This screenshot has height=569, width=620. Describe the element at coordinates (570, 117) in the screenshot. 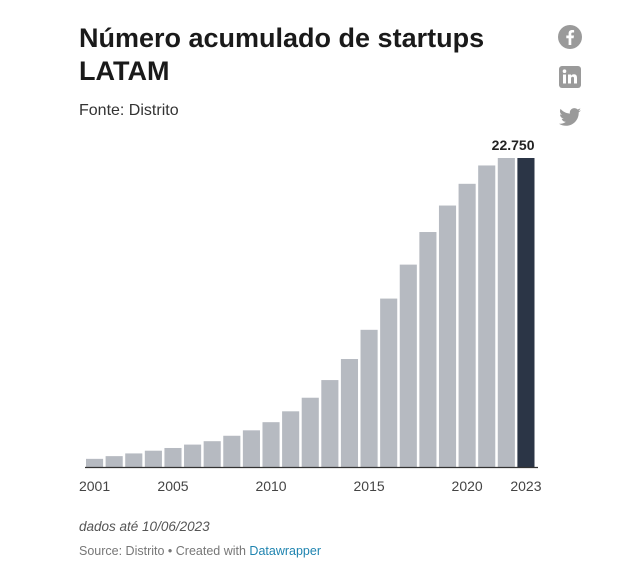

I see `twitter-icon` at that location.